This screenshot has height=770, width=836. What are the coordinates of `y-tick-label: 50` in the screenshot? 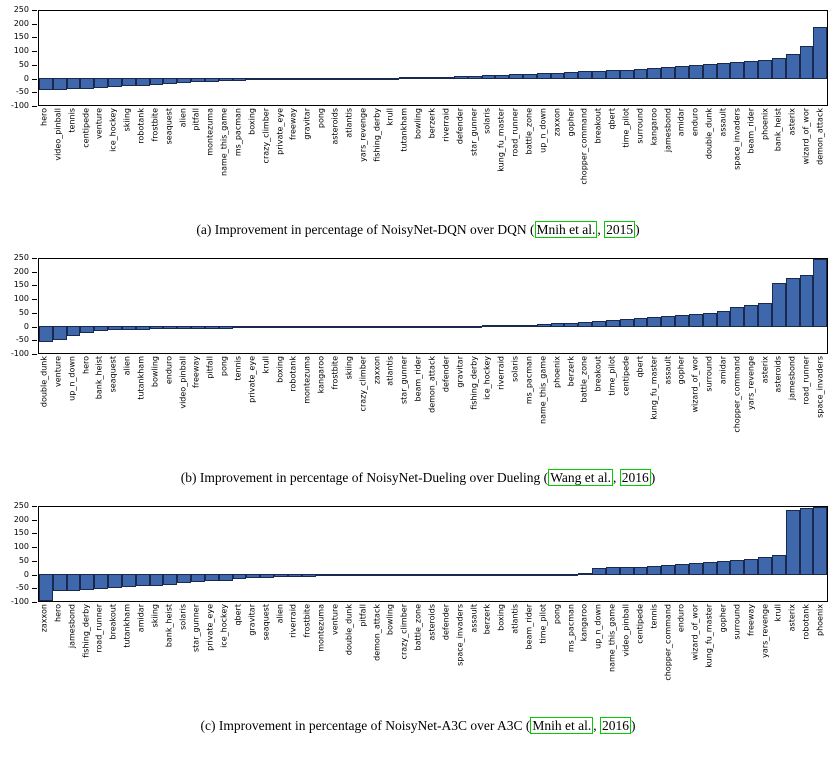 It's located at (28, 560).